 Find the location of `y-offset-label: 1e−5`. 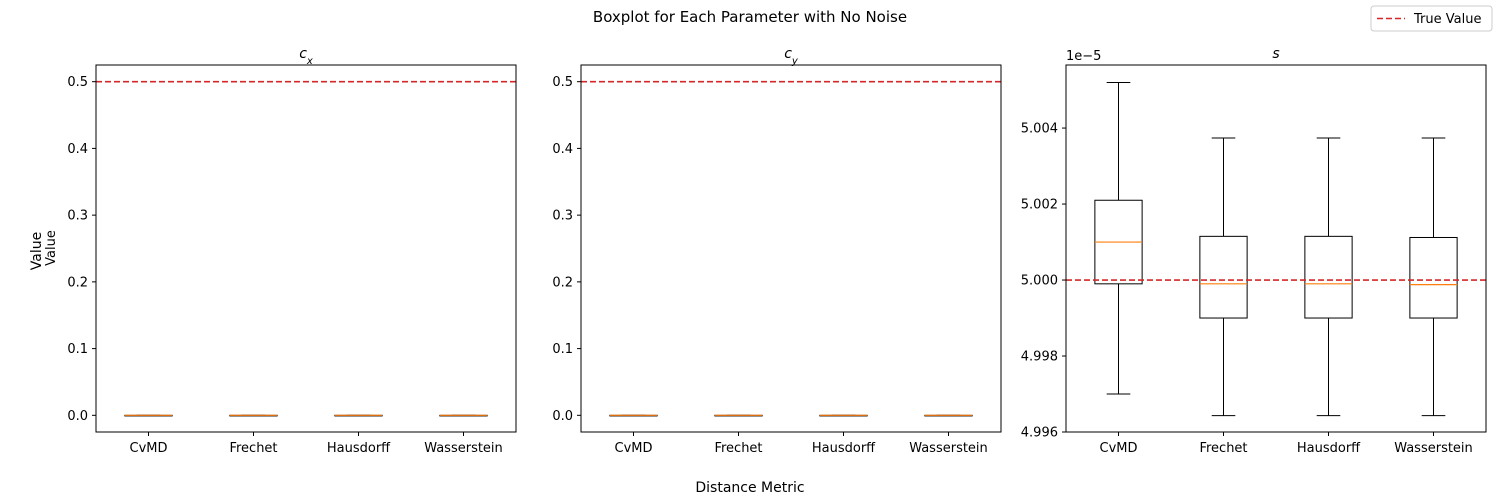

y-offset-label: 1e−5 is located at coordinates (1083, 56).